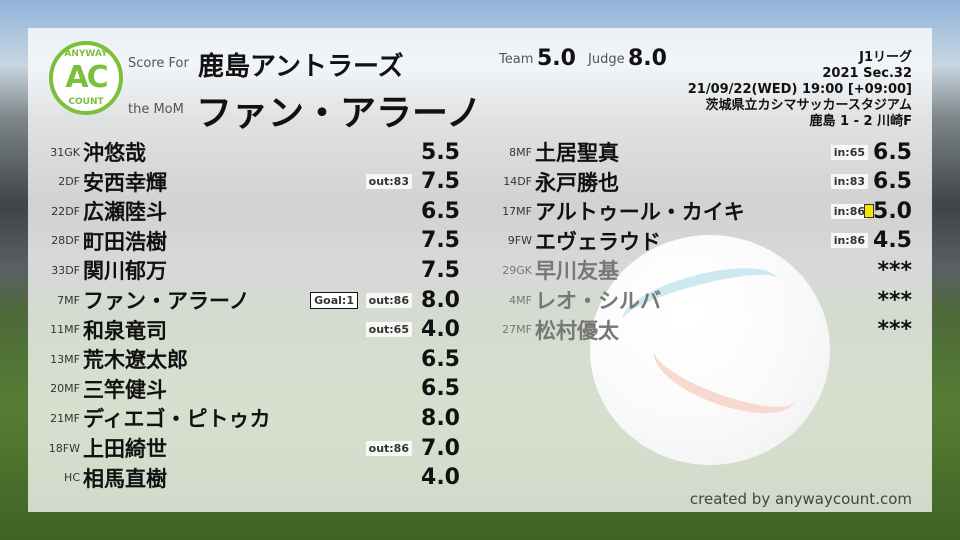 The height and width of the screenshot is (540, 960). What do you see at coordinates (61, 300) in the screenshot?
I see `player-number: 7` at bounding box center [61, 300].